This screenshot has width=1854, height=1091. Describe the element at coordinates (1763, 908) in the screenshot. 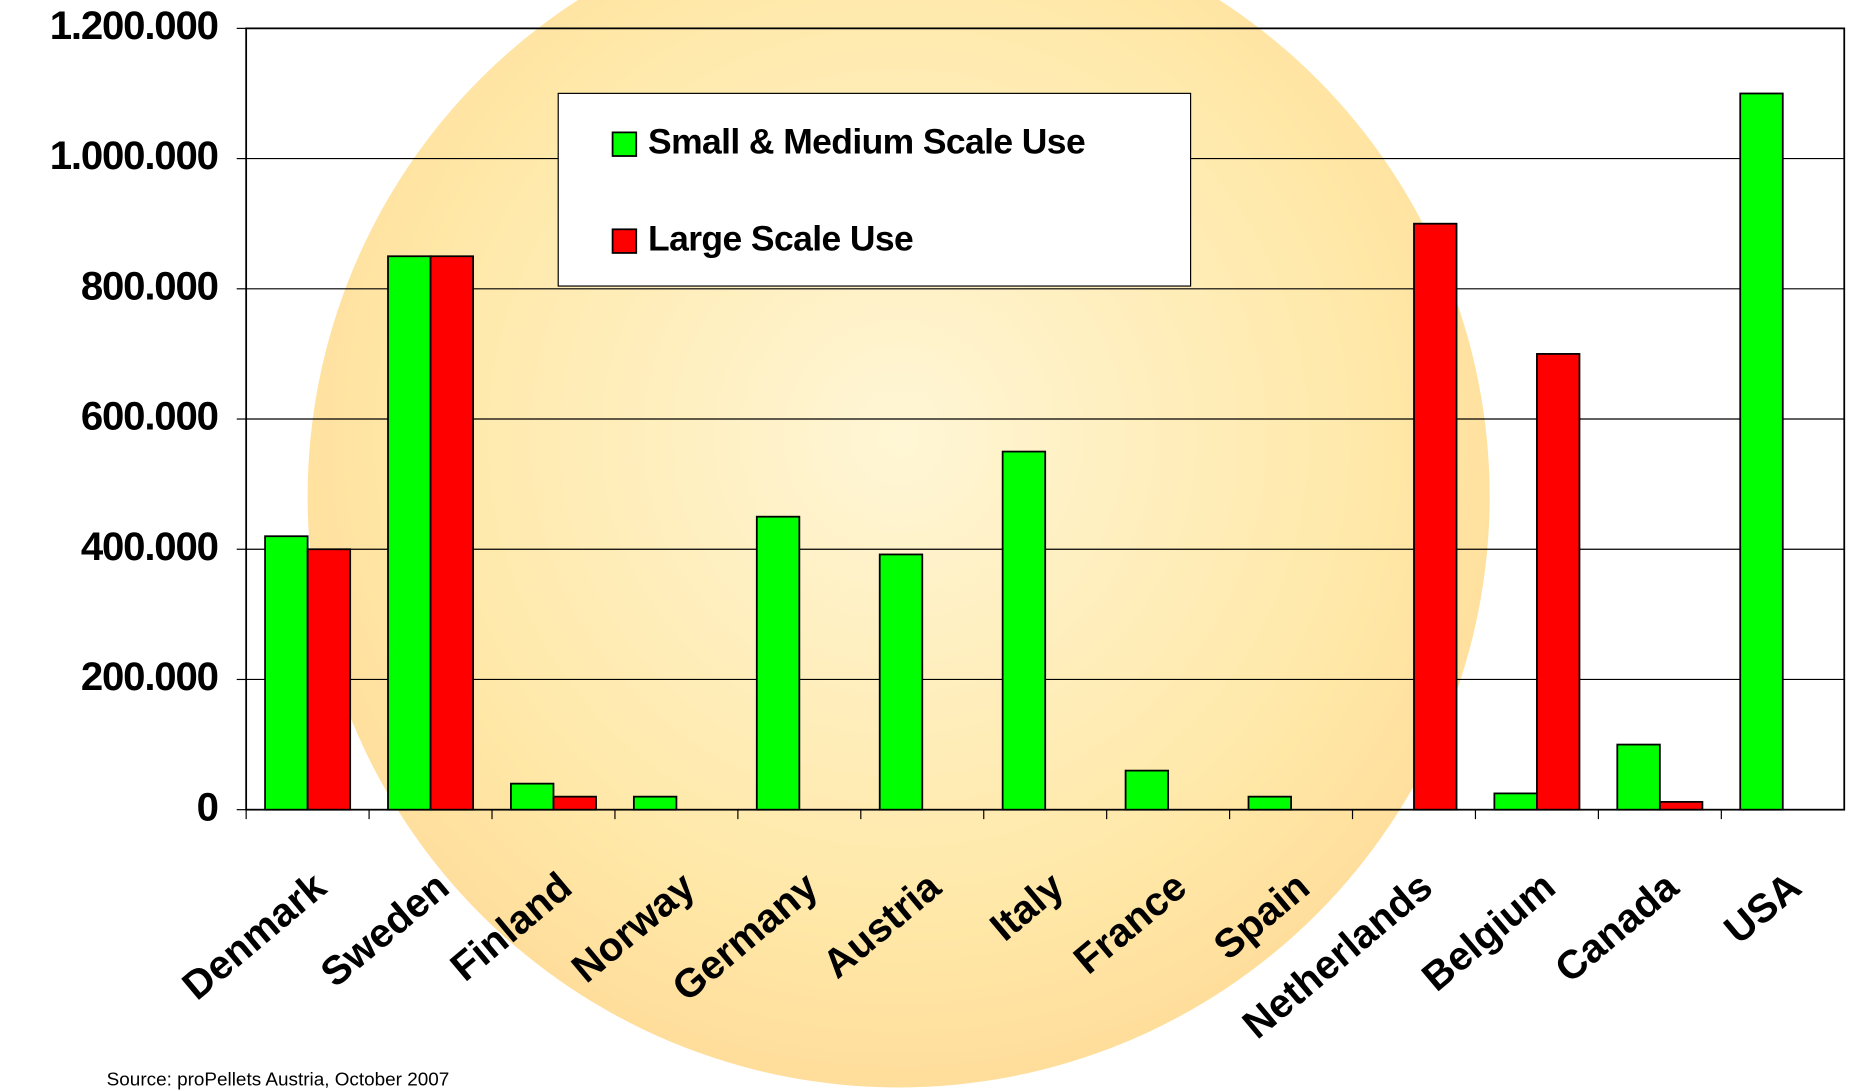

I see `x-tick-label: USA` at that location.